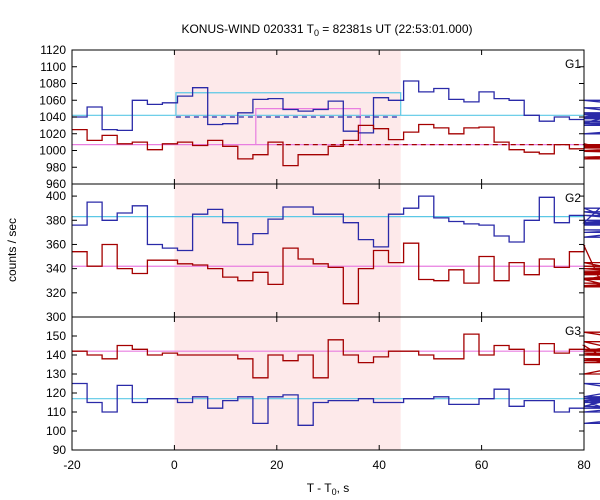 This screenshot has width=600, height=500. Describe the element at coordinates (308, 126) in the screenshot. I see `interval-box-red` at that location.